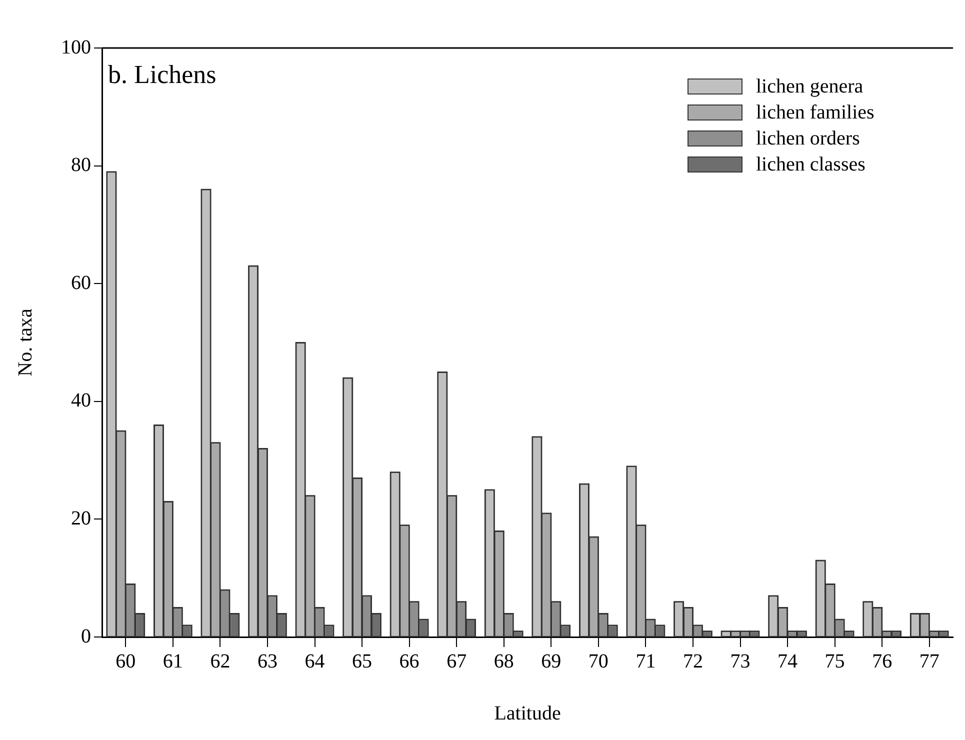  I want to click on x-axis-title: Latitude, so click(527, 713).